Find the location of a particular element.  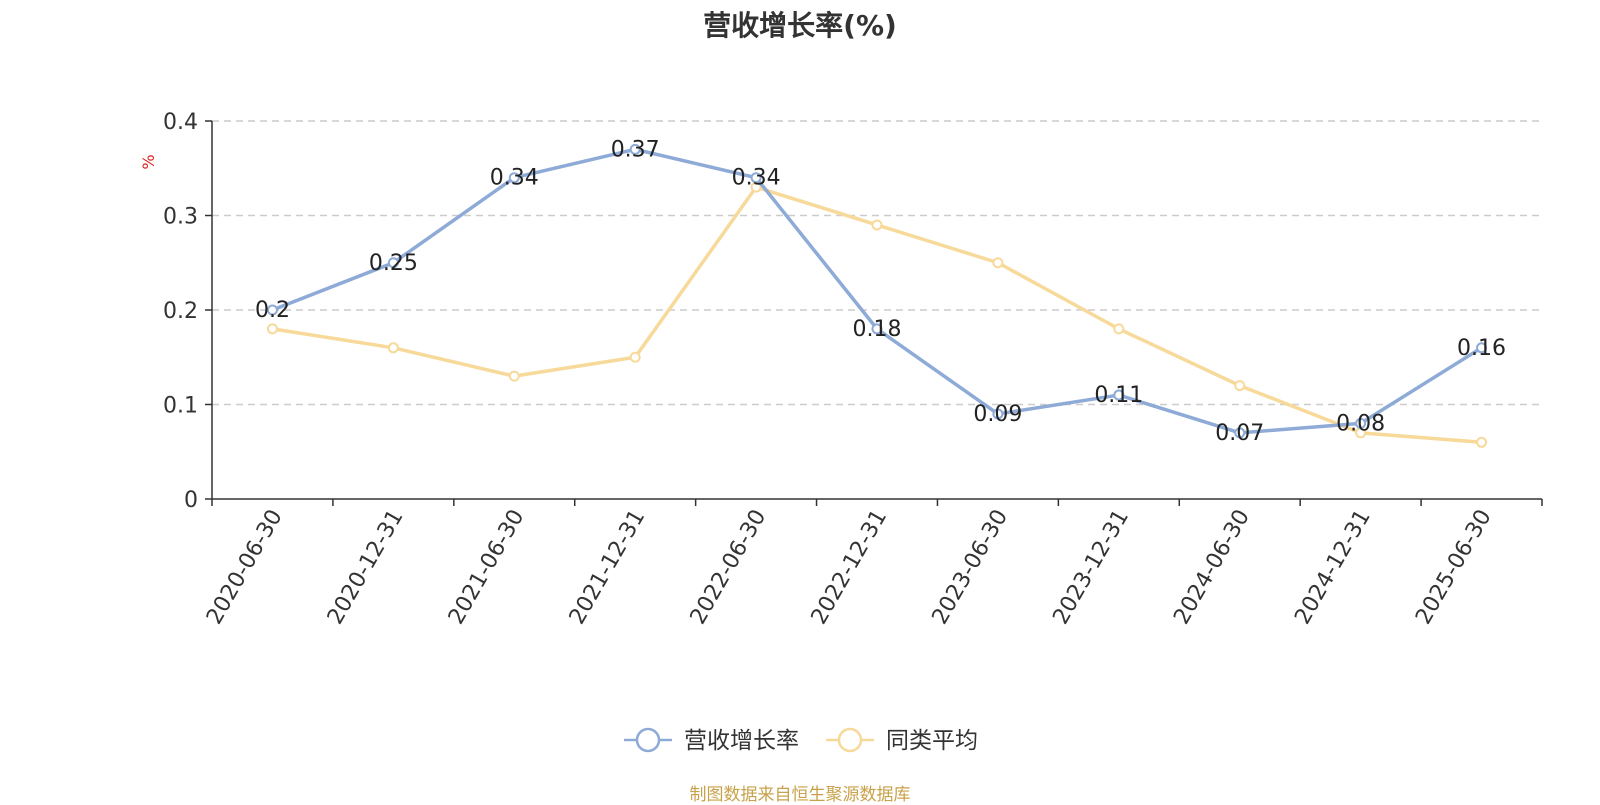

legend-label-0: 营收增长率 is located at coordinates (741, 741).